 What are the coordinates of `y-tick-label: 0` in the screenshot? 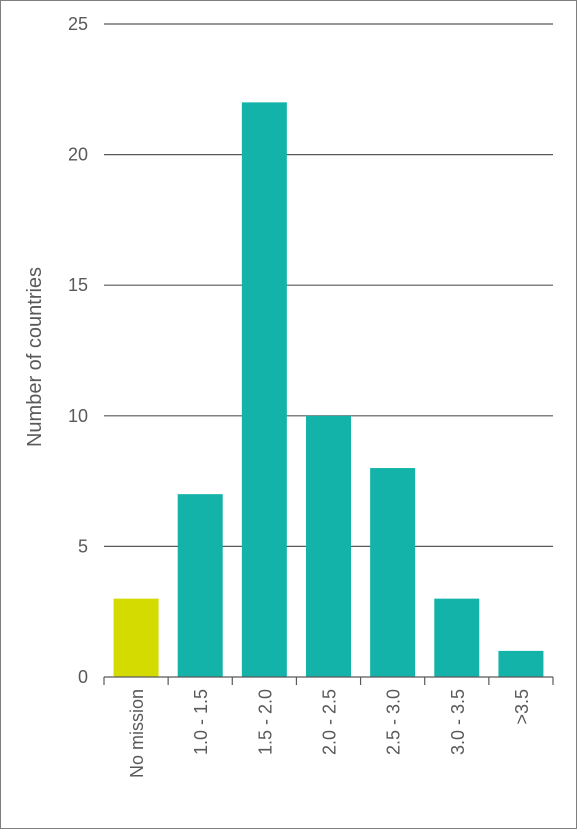 It's located at (83, 677).